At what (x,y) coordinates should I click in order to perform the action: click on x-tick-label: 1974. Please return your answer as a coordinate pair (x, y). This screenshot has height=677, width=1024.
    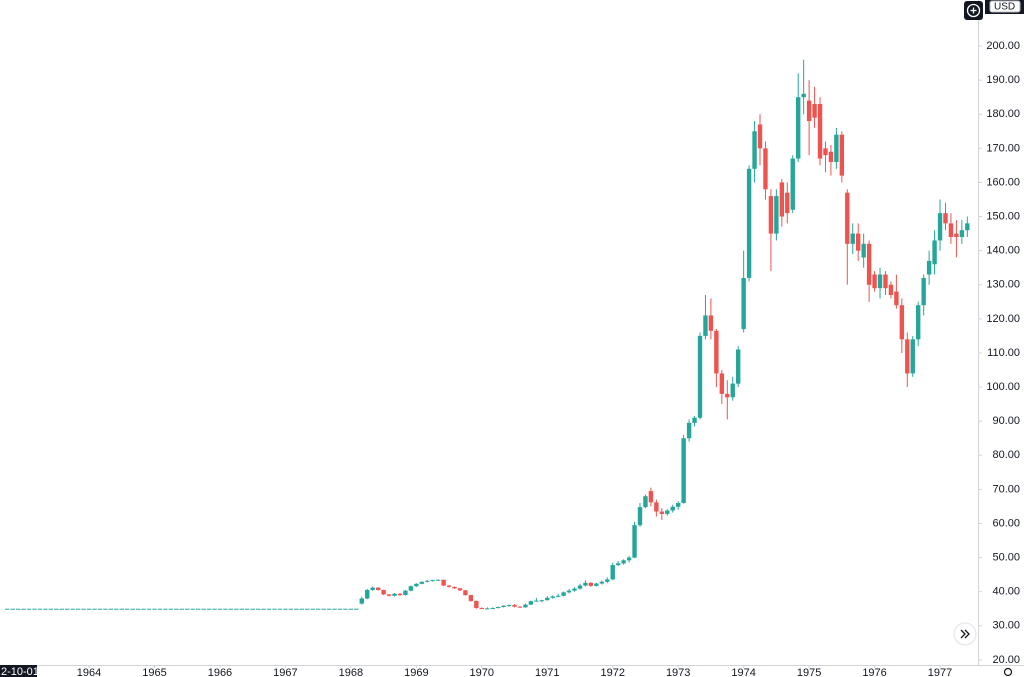
    Looking at the image, I should click on (743, 672).